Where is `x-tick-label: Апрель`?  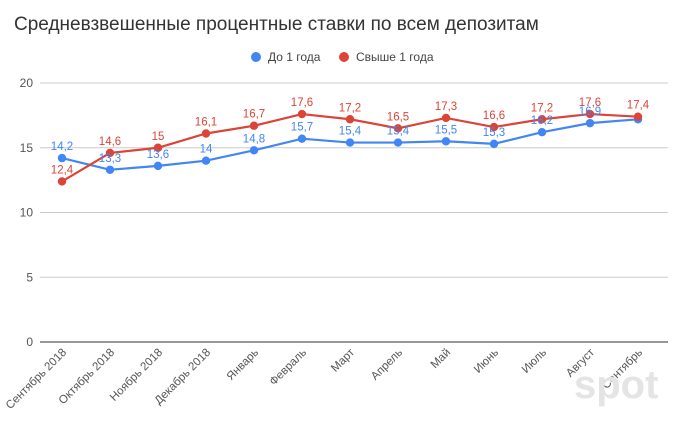 x-tick-label: Апрель is located at coordinates (387, 365).